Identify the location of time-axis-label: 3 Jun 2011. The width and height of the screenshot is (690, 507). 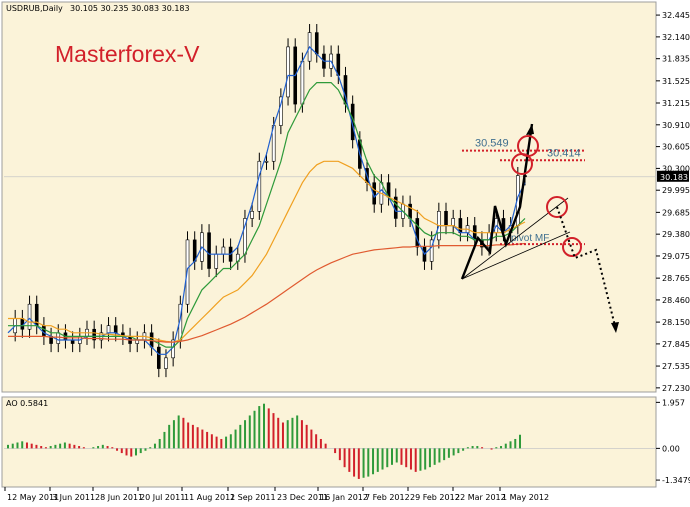
(73, 497).